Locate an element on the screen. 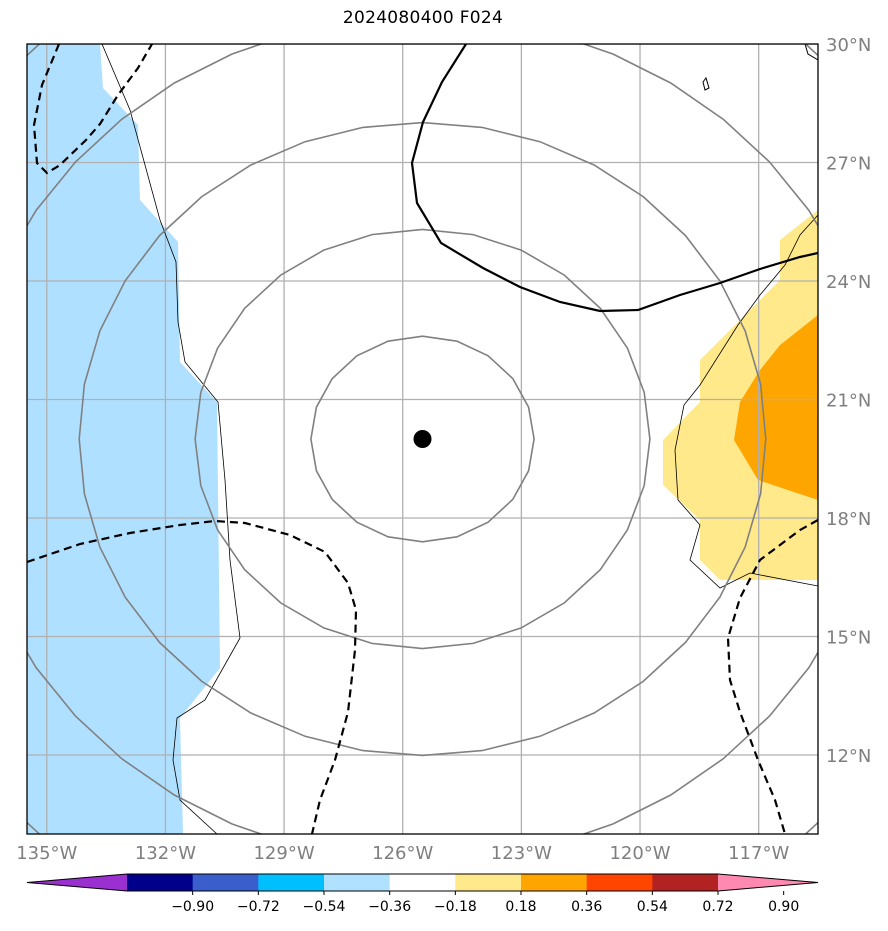  map-title: 2024080400 F024 is located at coordinates (423, 18).